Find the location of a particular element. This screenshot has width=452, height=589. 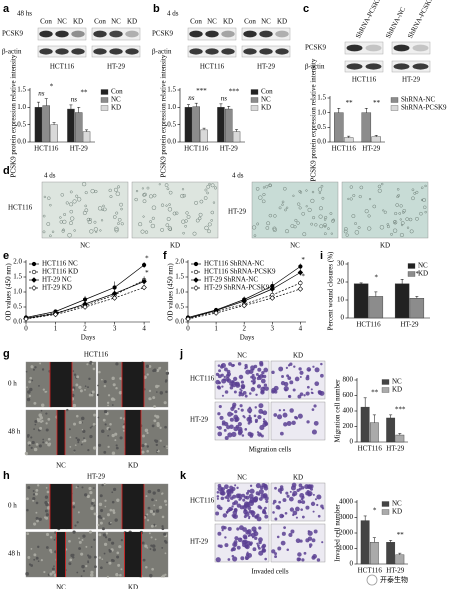

significance-label: * is located at coordinates (51, 86).